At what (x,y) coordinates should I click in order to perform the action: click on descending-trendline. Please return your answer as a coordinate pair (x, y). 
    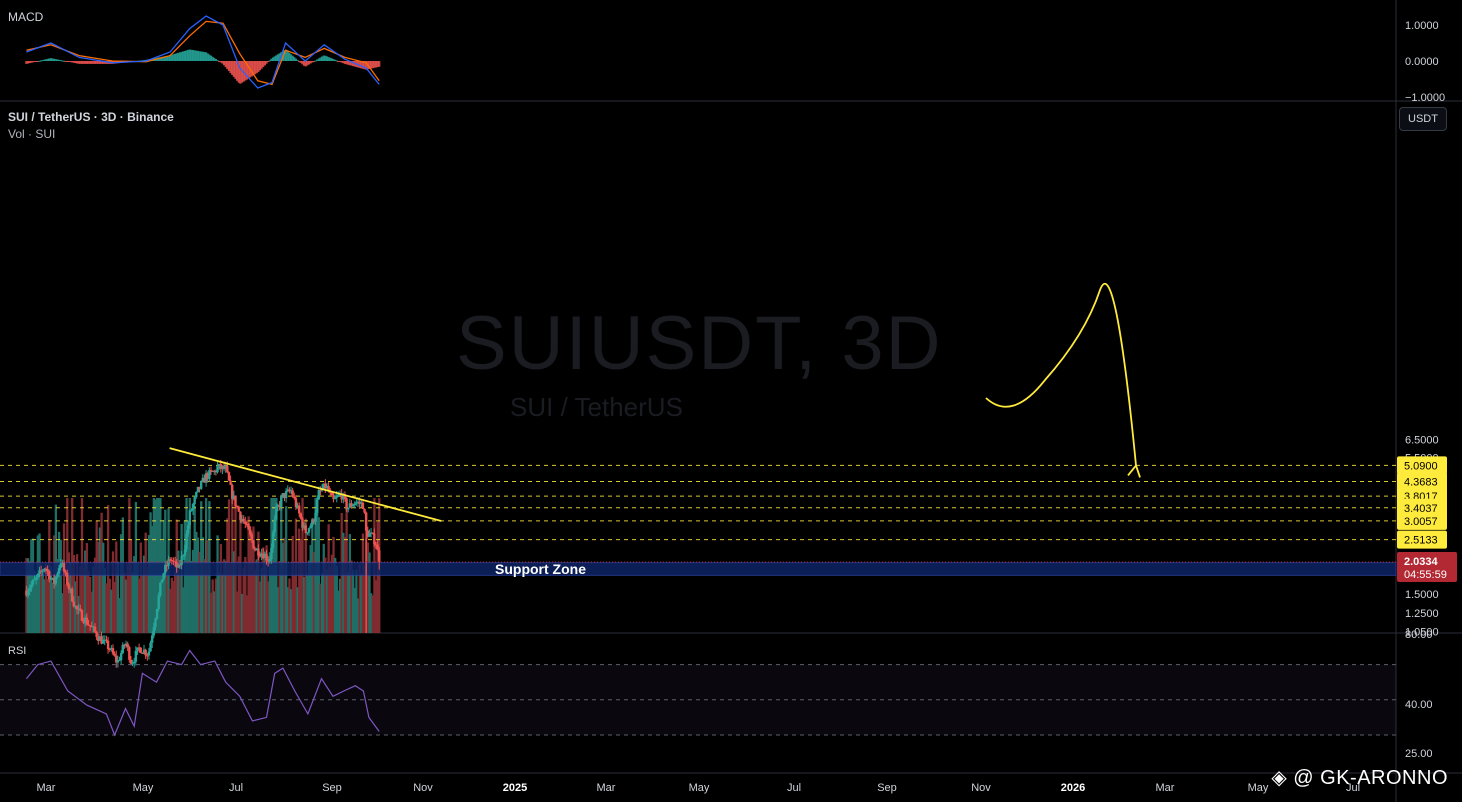
    Looking at the image, I should click on (305, 484).